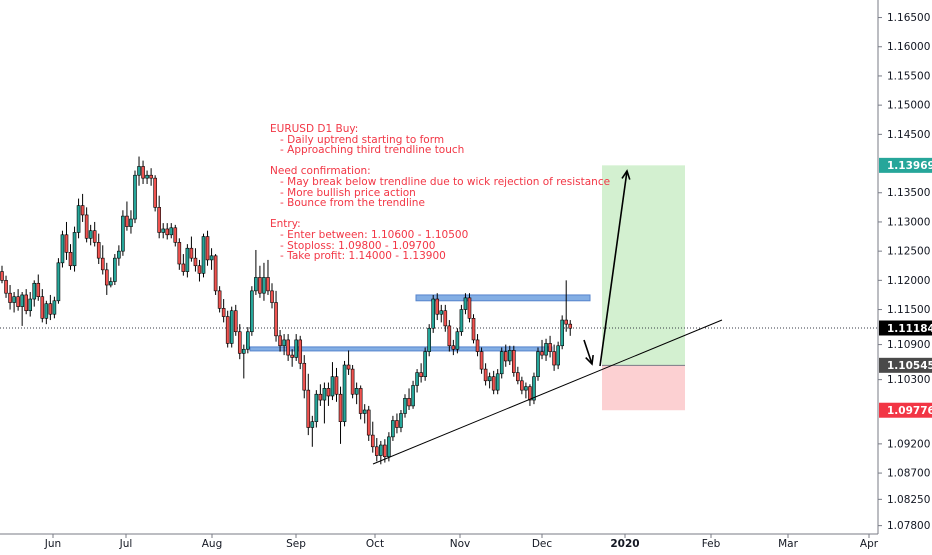 The height and width of the screenshot is (555, 932). I want to click on price-label: 1.11184, so click(909, 329).